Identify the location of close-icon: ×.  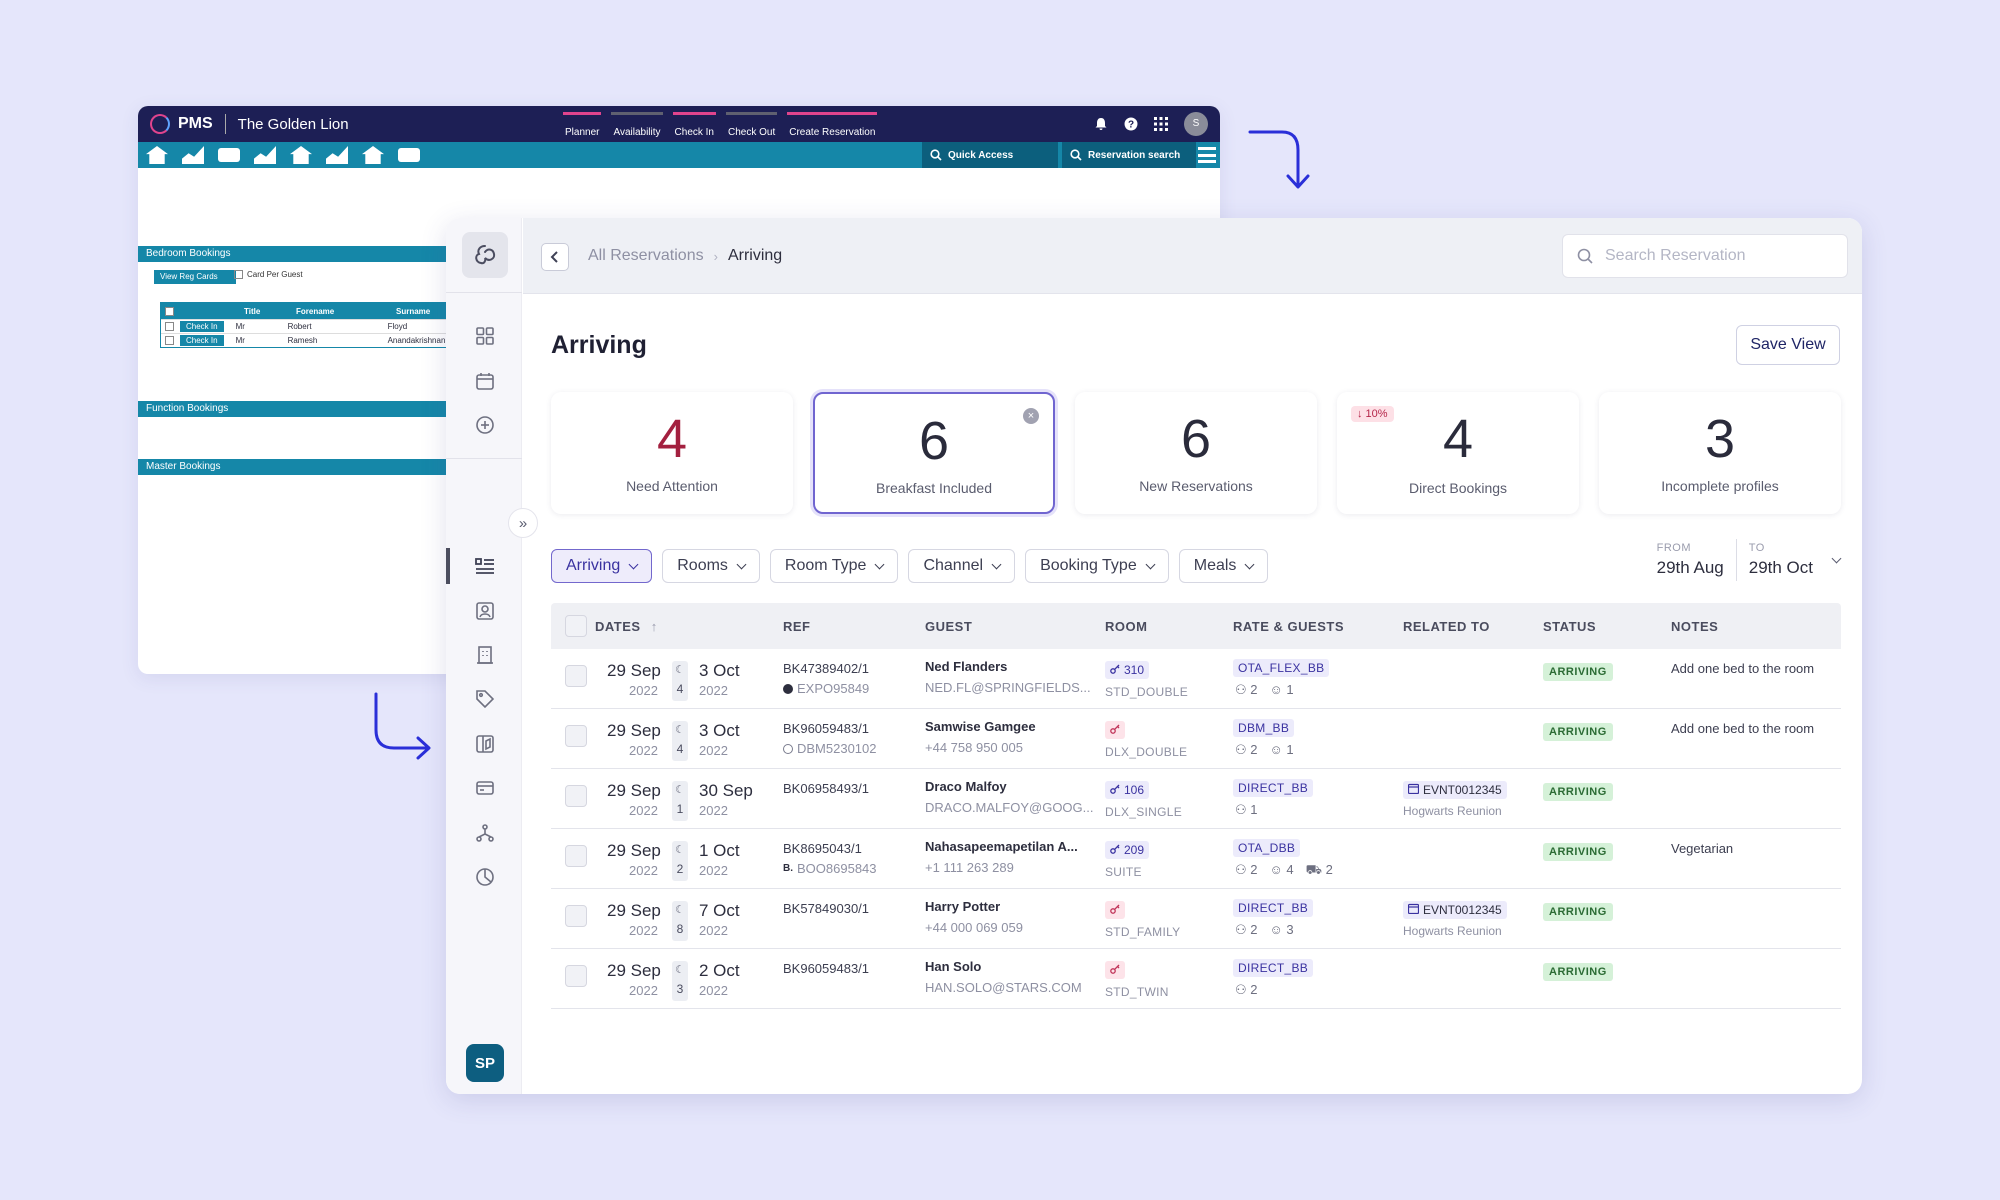
(1031, 416).